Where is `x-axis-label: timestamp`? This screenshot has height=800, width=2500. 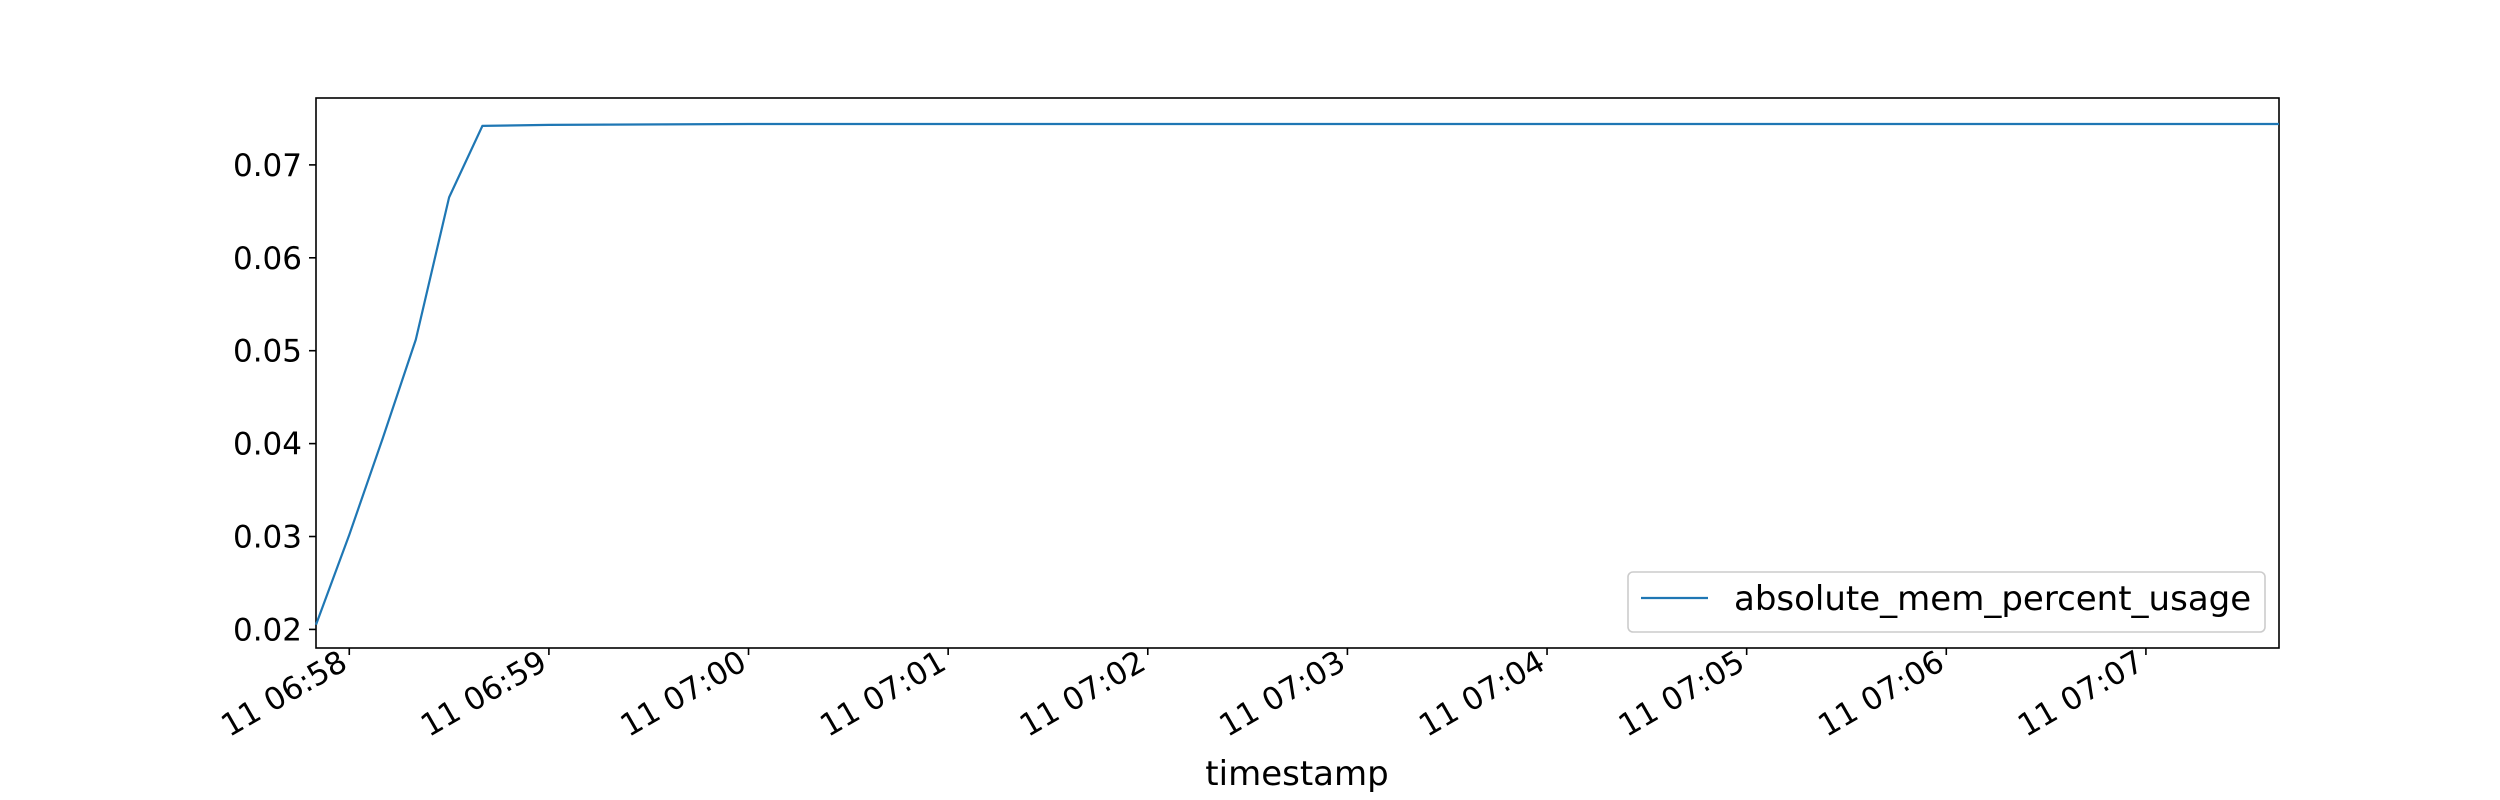
x-axis-label: timestamp is located at coordinates (1296, 774).